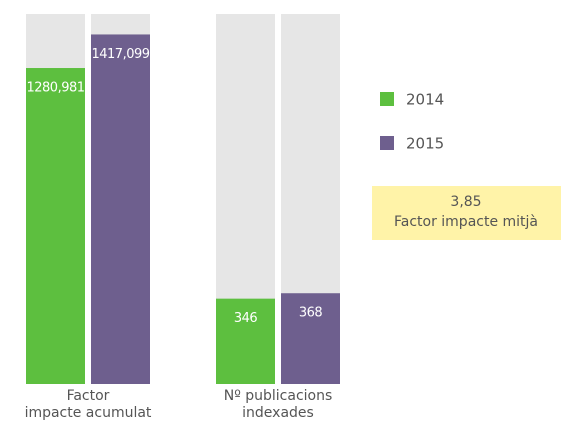 The height and width of the screenshot is (427, 561). Describe the element at coordinates (55, 88) in the screenshot. I see `data-label: 1280,981` at that location.